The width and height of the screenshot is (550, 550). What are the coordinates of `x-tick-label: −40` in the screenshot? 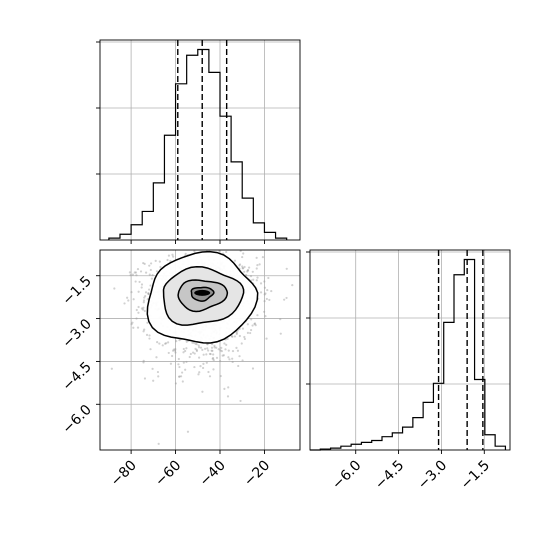 It's located at (213, 474).